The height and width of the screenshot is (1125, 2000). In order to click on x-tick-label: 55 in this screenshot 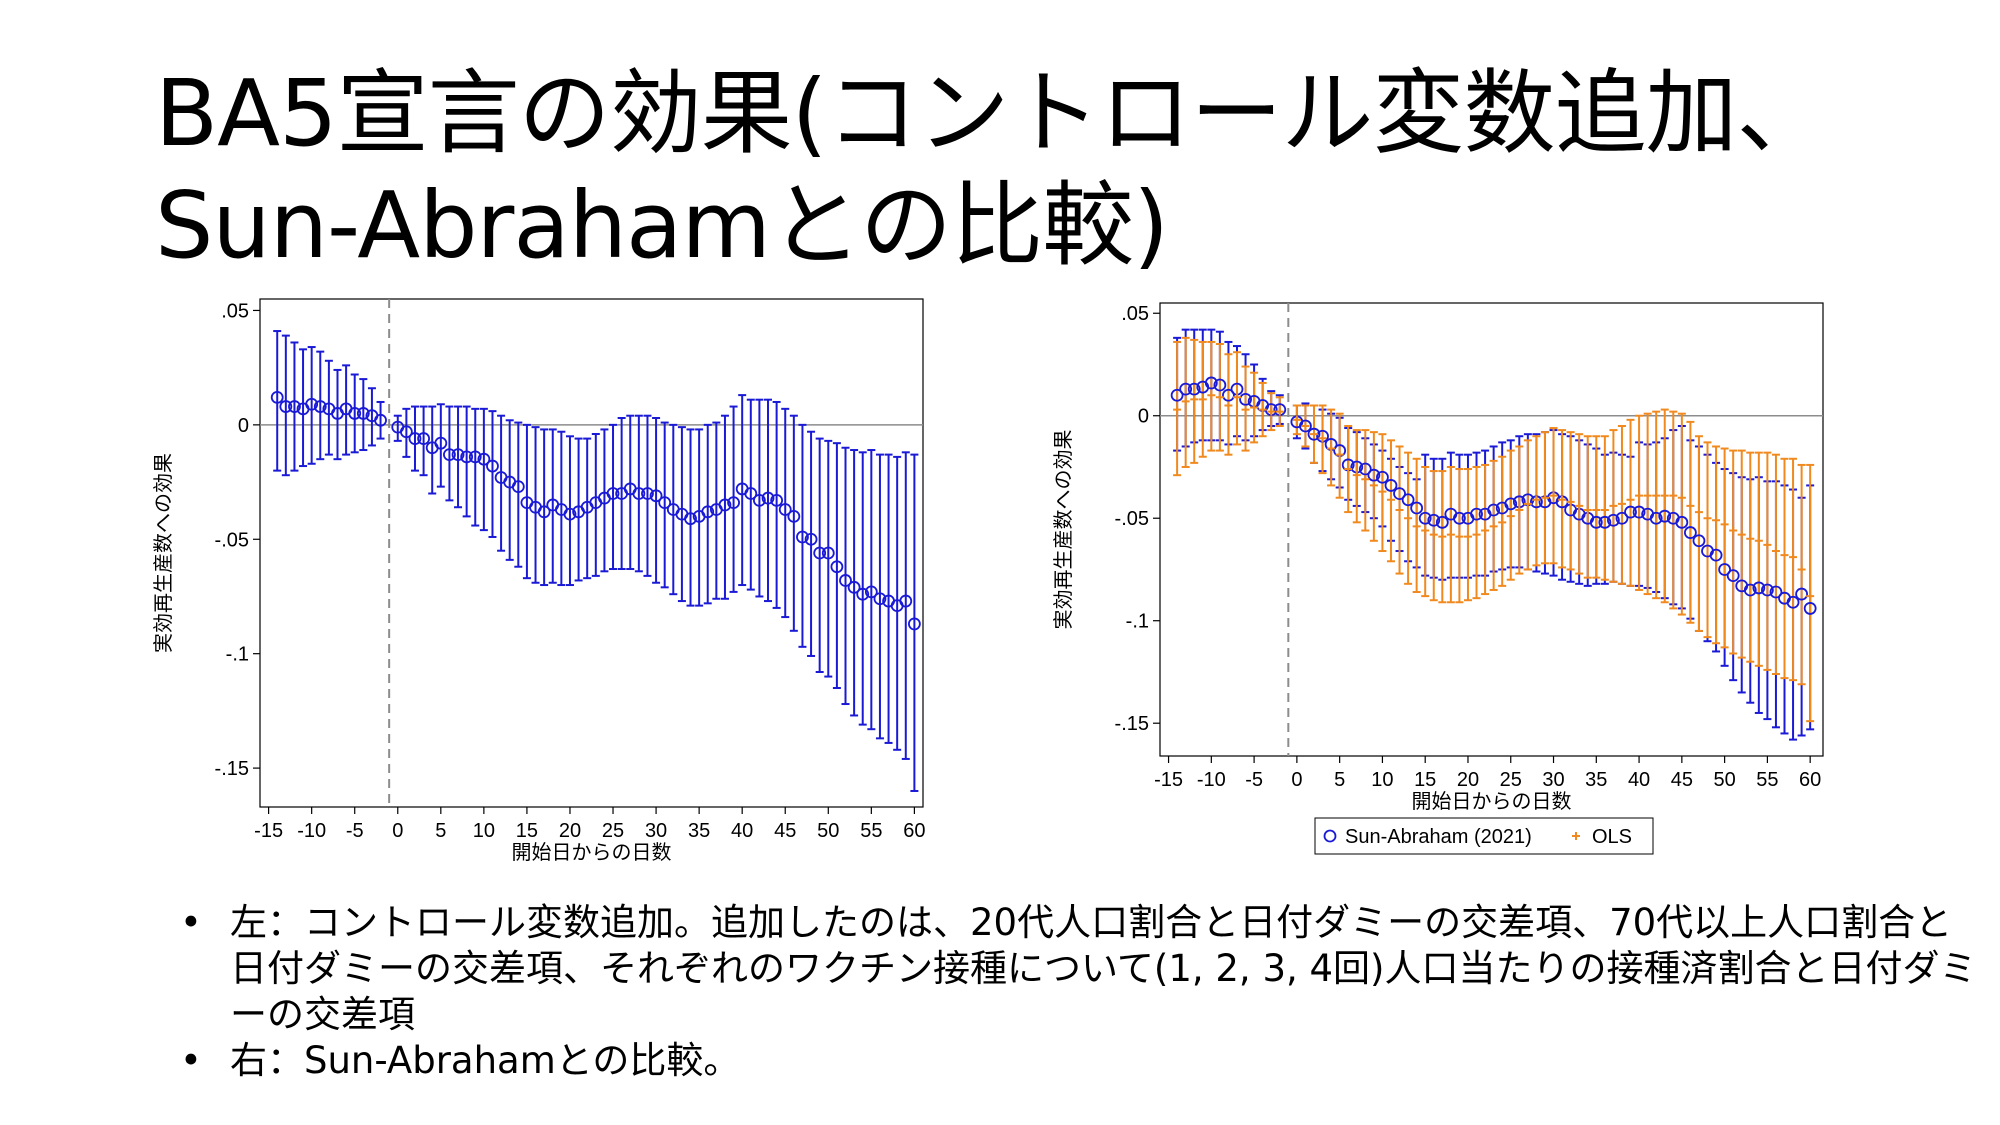, I will do `click(1767, 780)`.